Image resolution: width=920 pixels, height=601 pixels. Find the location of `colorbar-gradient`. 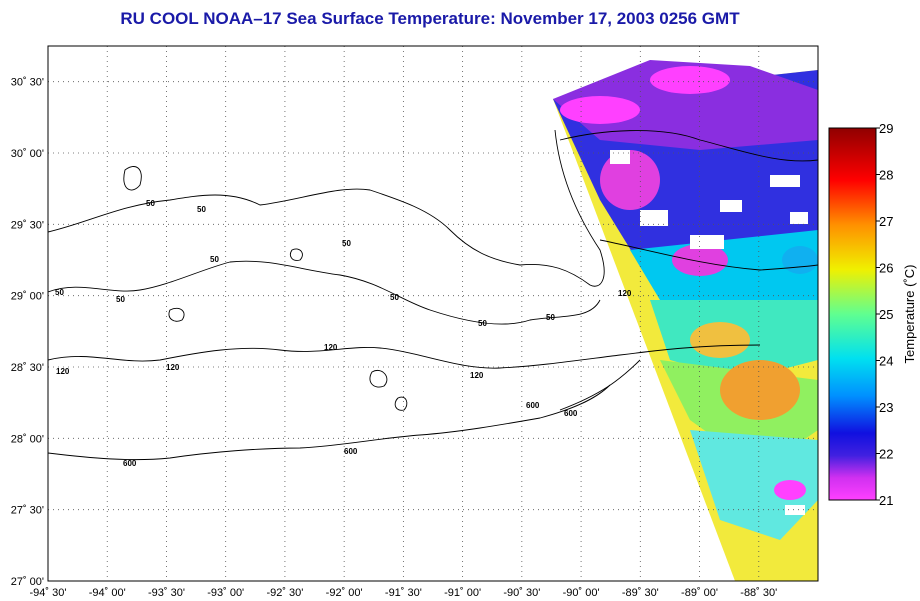

colorbar-gradient is located at coordinates (852, 314).